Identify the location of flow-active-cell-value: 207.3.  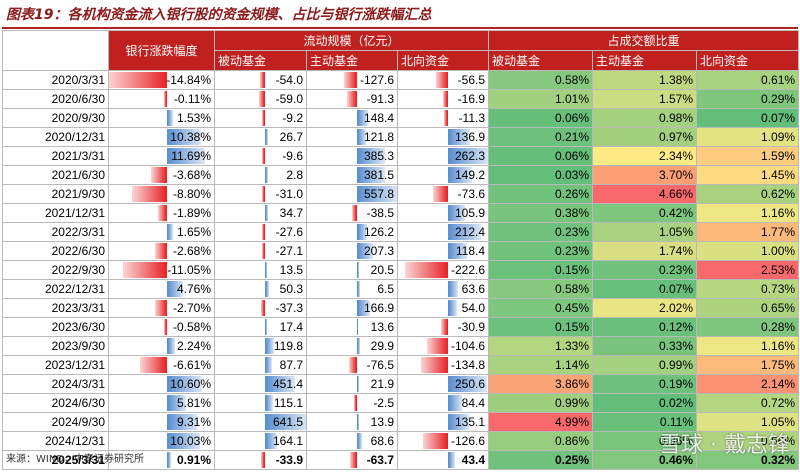
(378, 251).